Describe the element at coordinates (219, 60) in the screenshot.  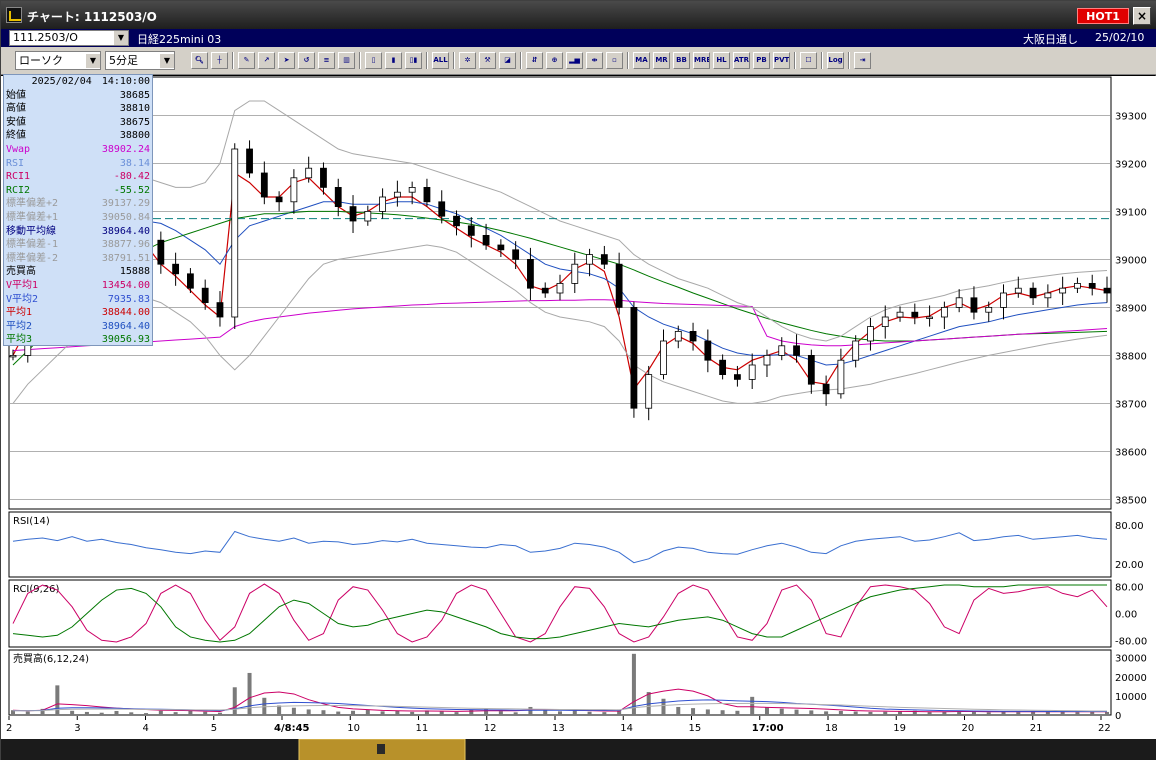
I see `crosshair-icon: ┼` at that location.